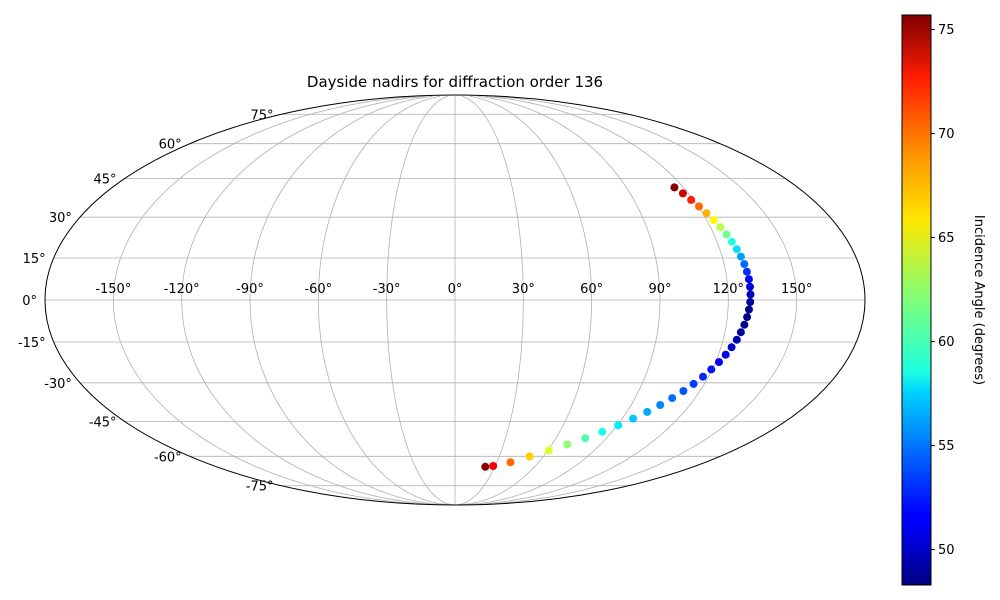 Image resolution: width=1000 pixels, height=600 pixels. I want to click on longitude-tick-label: -120°, so click(182, 289).